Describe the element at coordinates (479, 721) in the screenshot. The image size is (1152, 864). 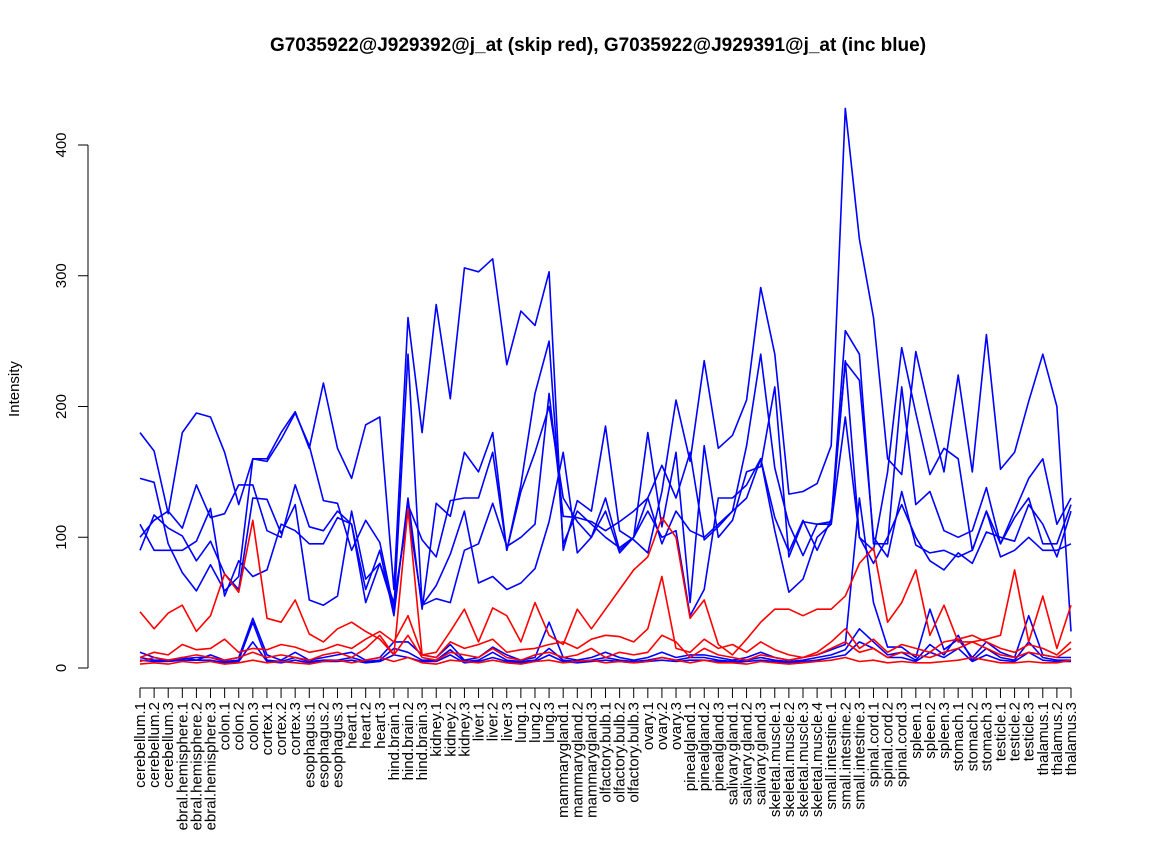
I see `x-tick-label: liver.1` at that location.